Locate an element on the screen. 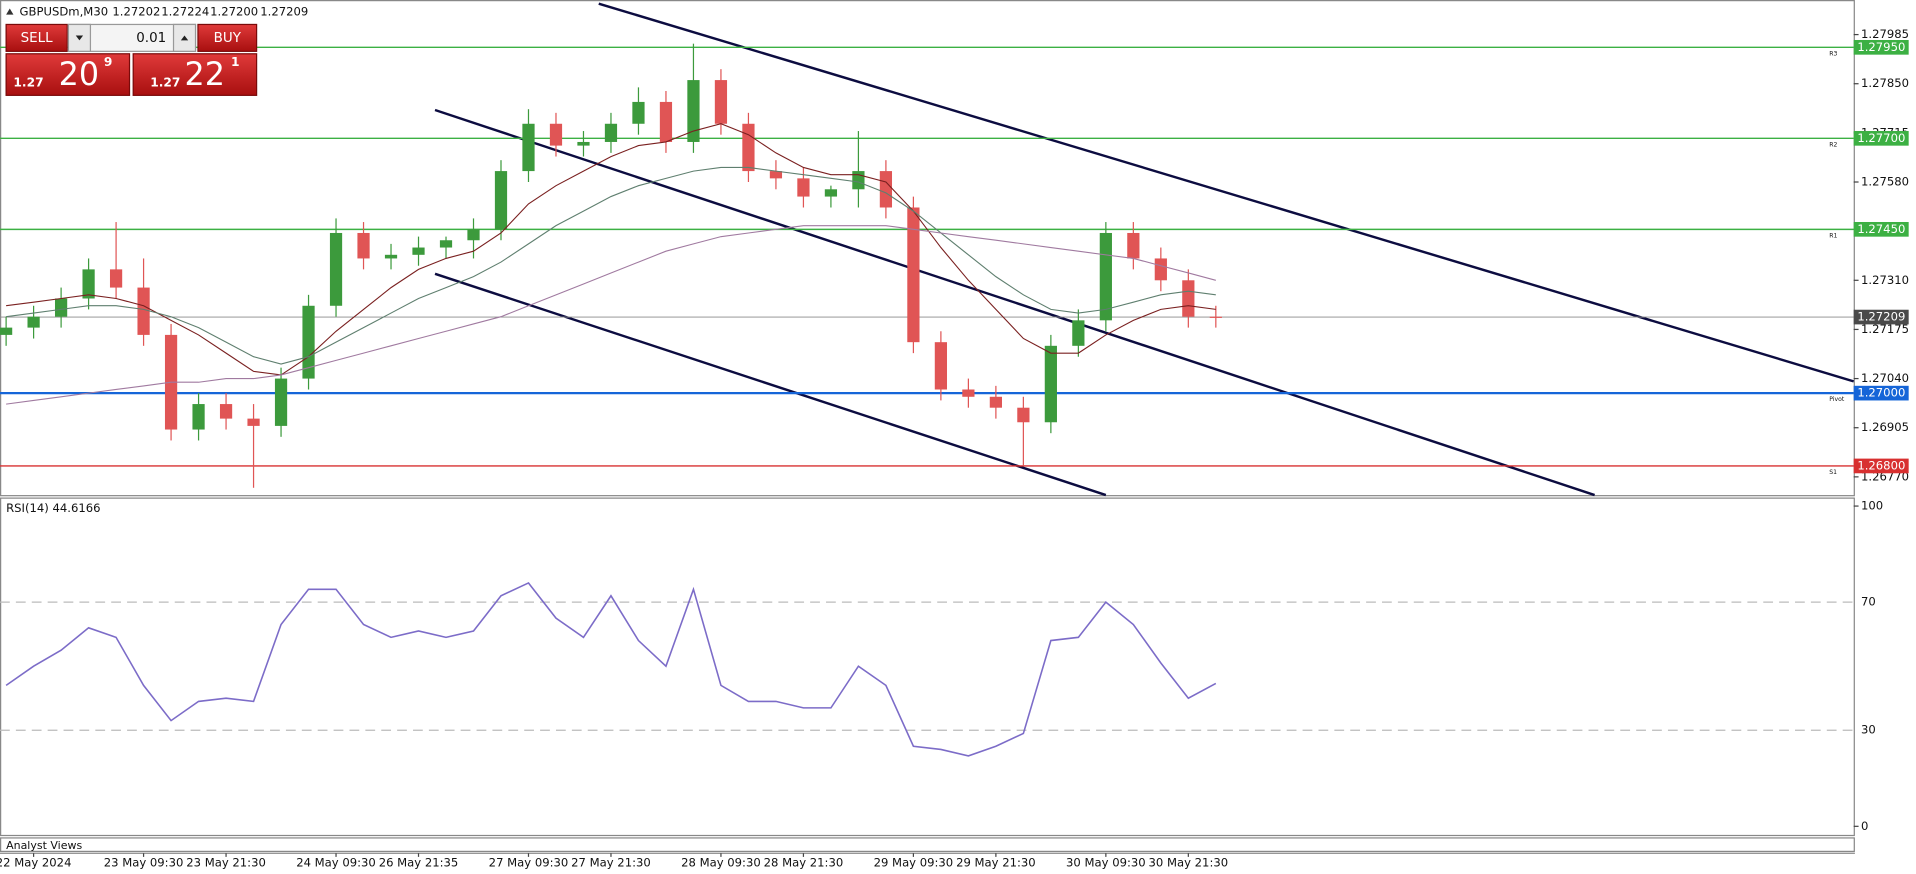 Image resolution: width=1916 pixels, height=874 pixels. x-tick-label: 23 May 21:30 is located at coordinates (226, 862).